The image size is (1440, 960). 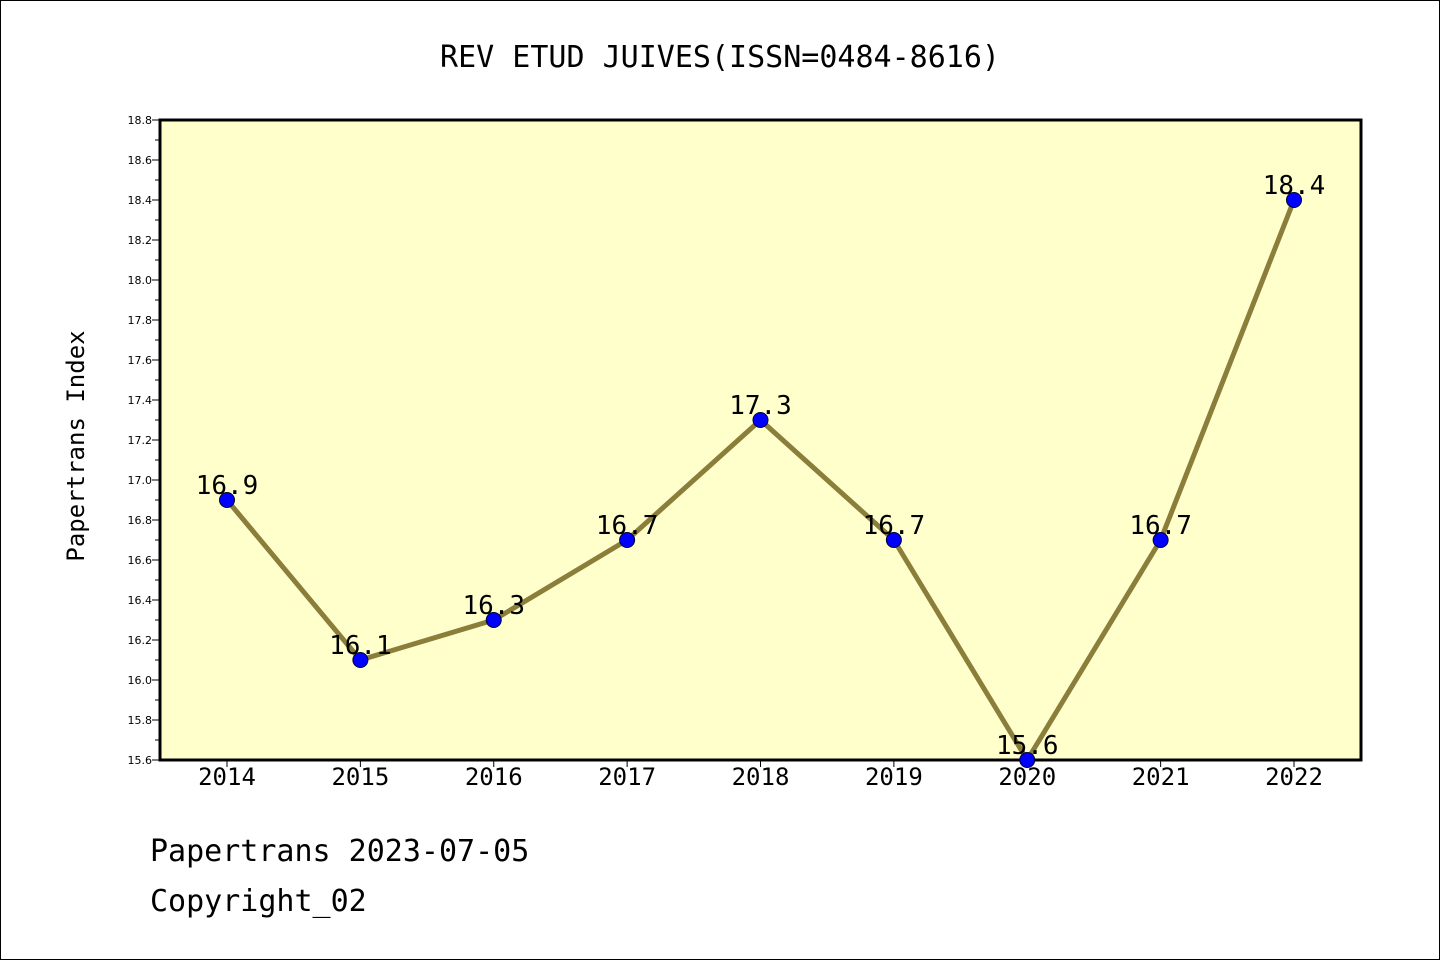 I want to click on data-label: 17.3, so click(x=760, y=406).